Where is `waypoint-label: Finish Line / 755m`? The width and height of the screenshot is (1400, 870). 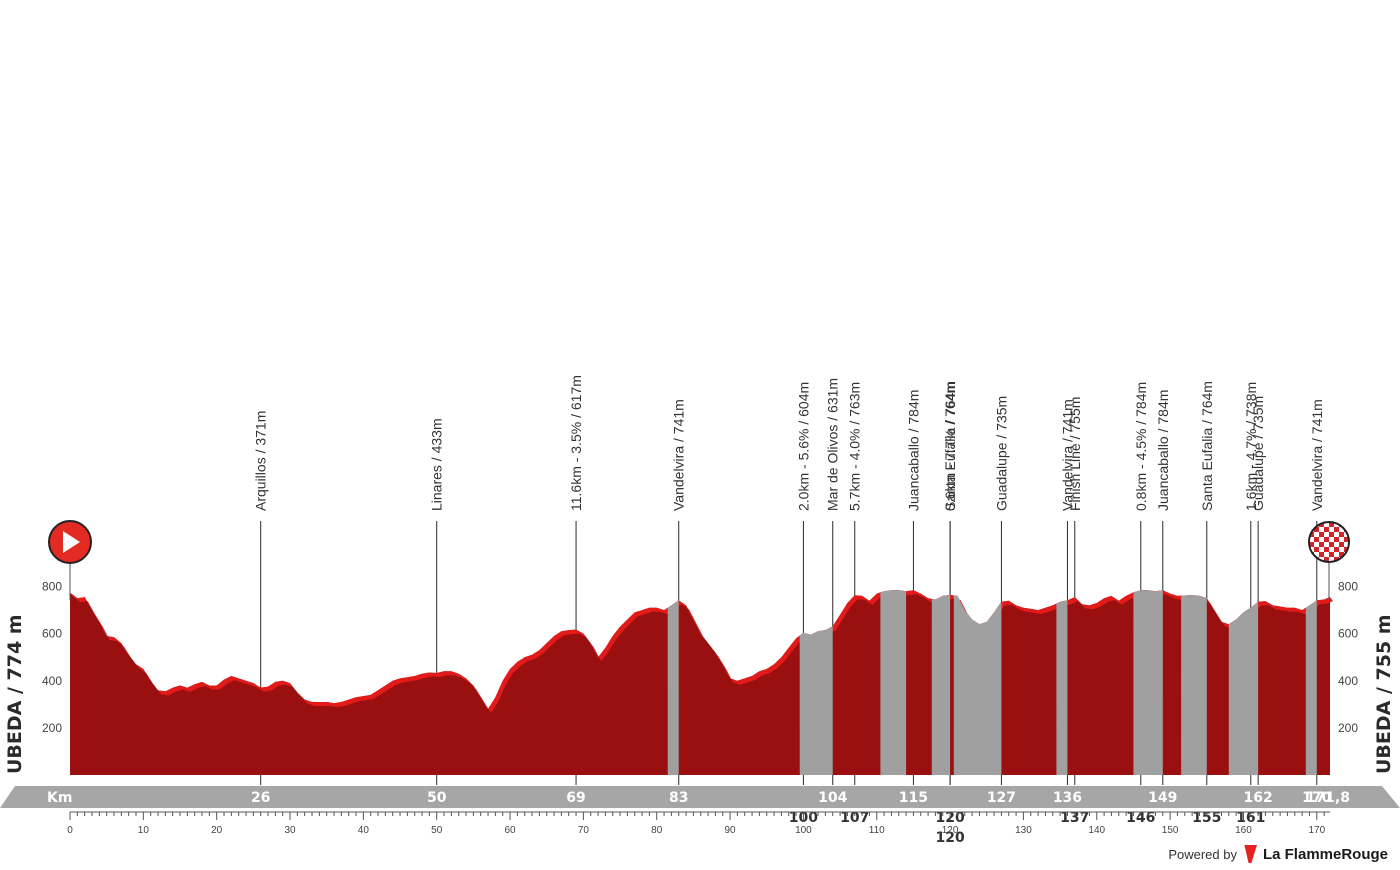 waypoint-label: Finish Line / 755m is located at coordinates (1075, 454).